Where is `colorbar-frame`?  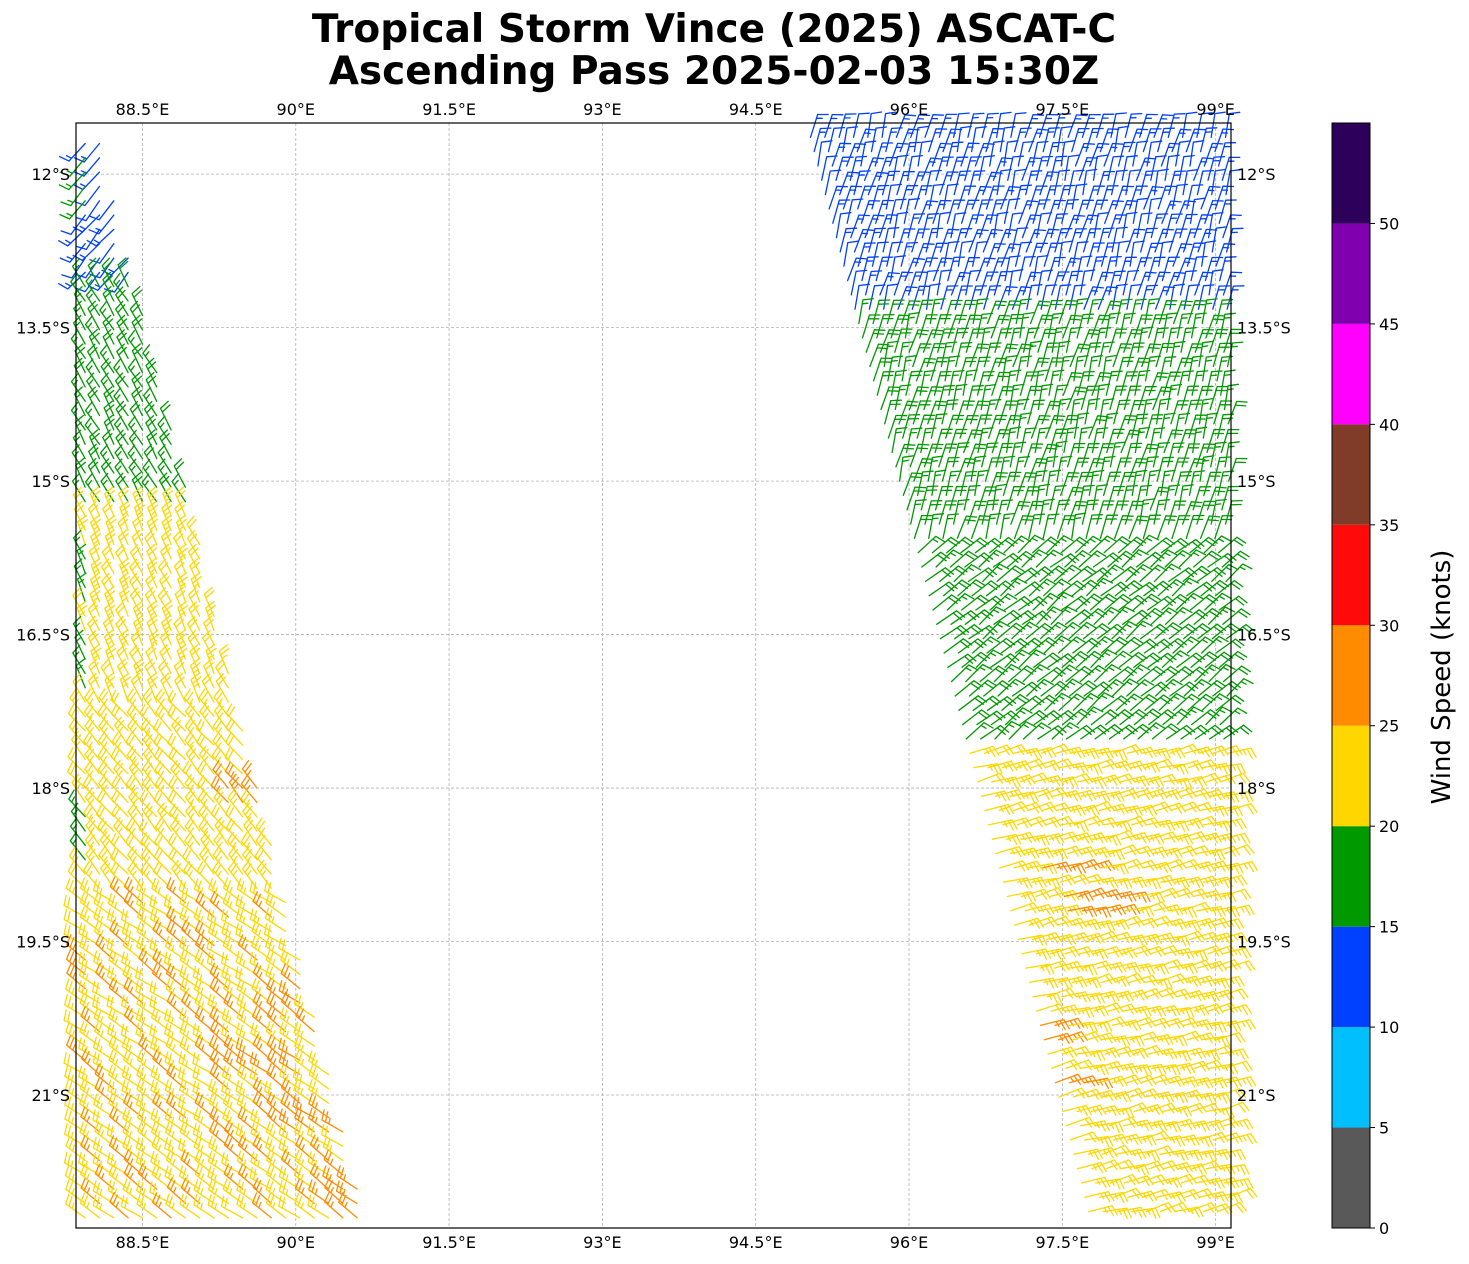
colorbar-frame is located at coordinates (1351, 675).